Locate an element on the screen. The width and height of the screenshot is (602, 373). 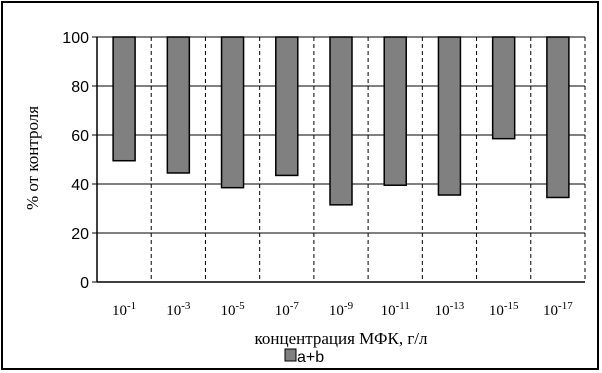
x-tick-label-1: 10⁻³ is located at coordinates (178, 309).